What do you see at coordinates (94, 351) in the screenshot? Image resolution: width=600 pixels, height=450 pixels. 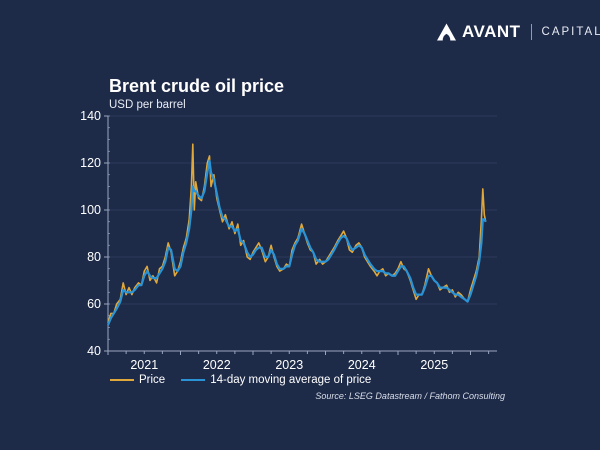 I see `y-tick-label: 40` at bounding box center [94, 351].